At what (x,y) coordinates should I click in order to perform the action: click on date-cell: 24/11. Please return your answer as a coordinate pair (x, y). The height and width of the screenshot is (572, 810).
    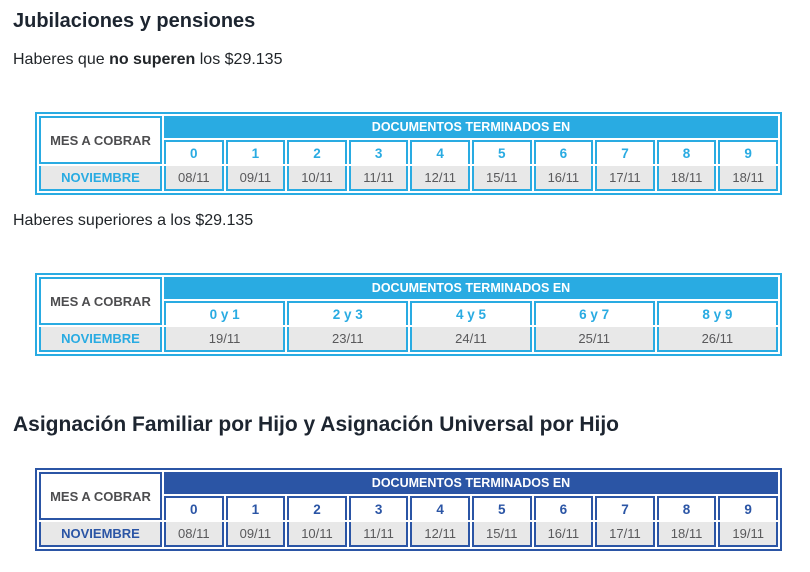
    Looking at the image, I should click on (471, 339).